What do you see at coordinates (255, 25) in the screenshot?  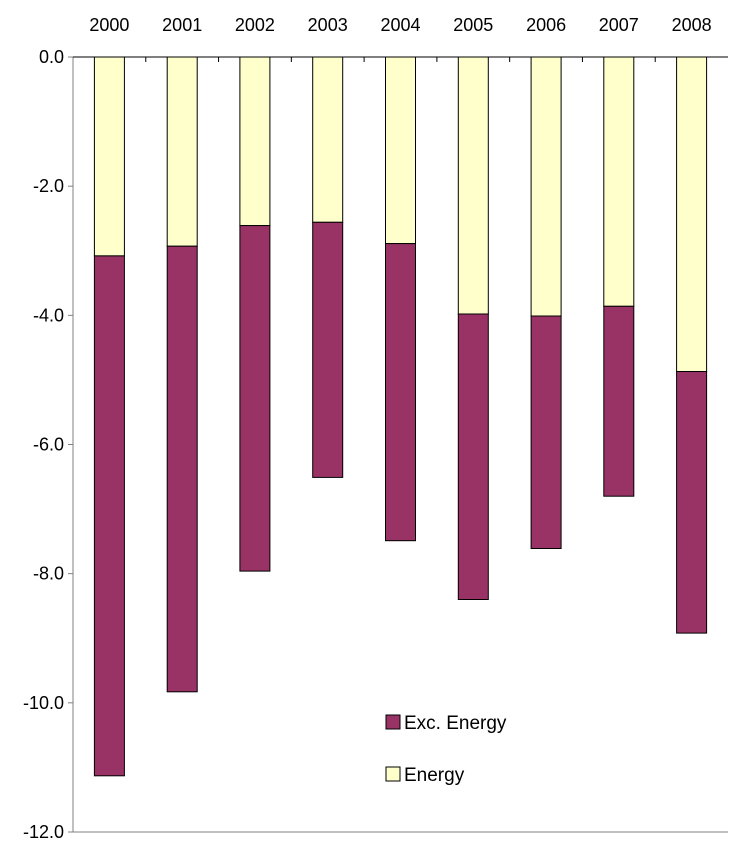 I see `x-tick-label-2002: 2002` at bounding box center [255, 25].